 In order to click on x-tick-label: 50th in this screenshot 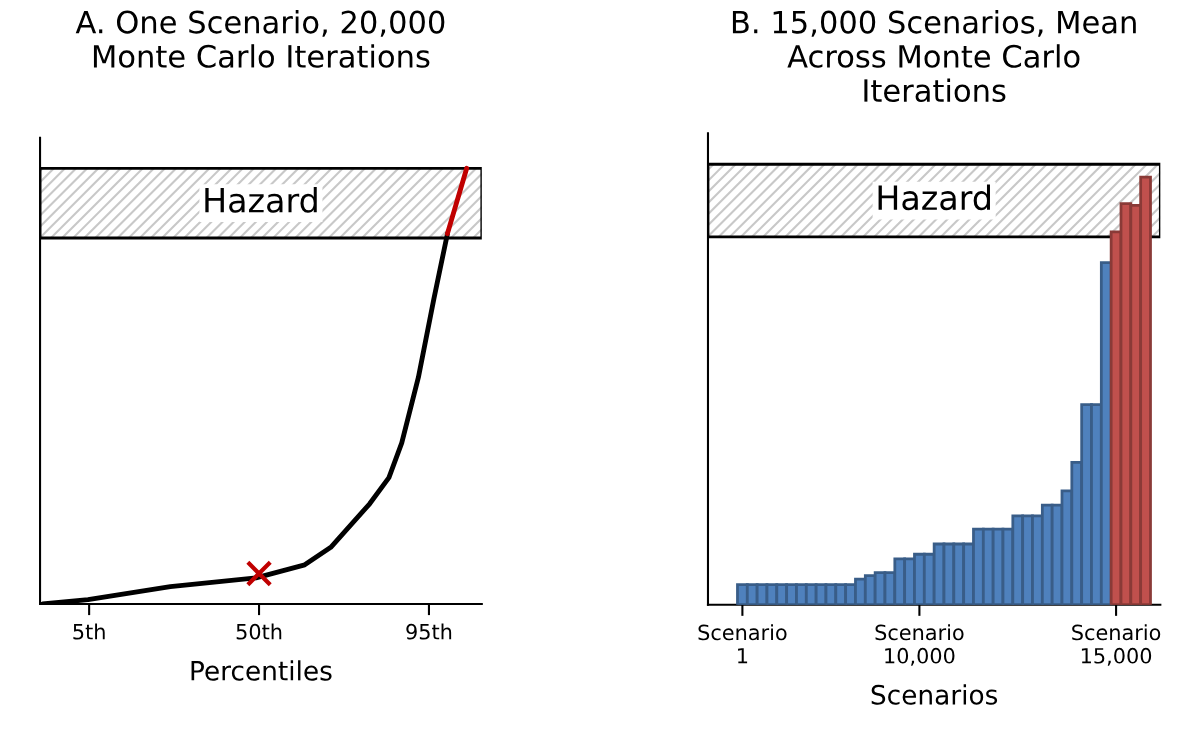, I will do `click(259, 631)`.